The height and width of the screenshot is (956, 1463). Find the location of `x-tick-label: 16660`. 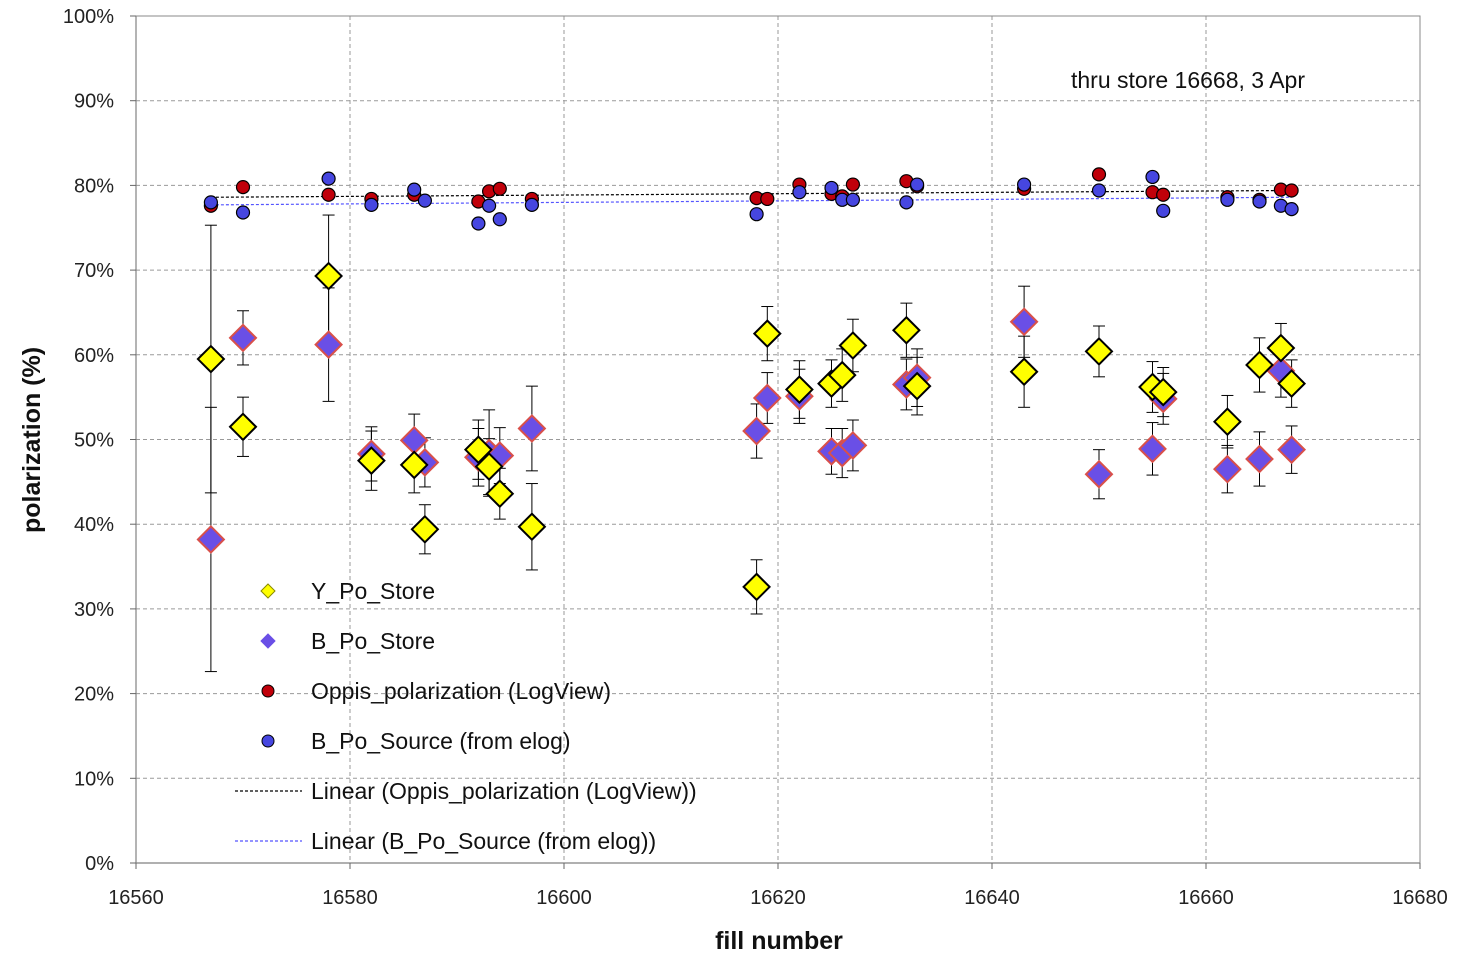

x-tick-label: 16660 is located at coordinates (1206, 898).